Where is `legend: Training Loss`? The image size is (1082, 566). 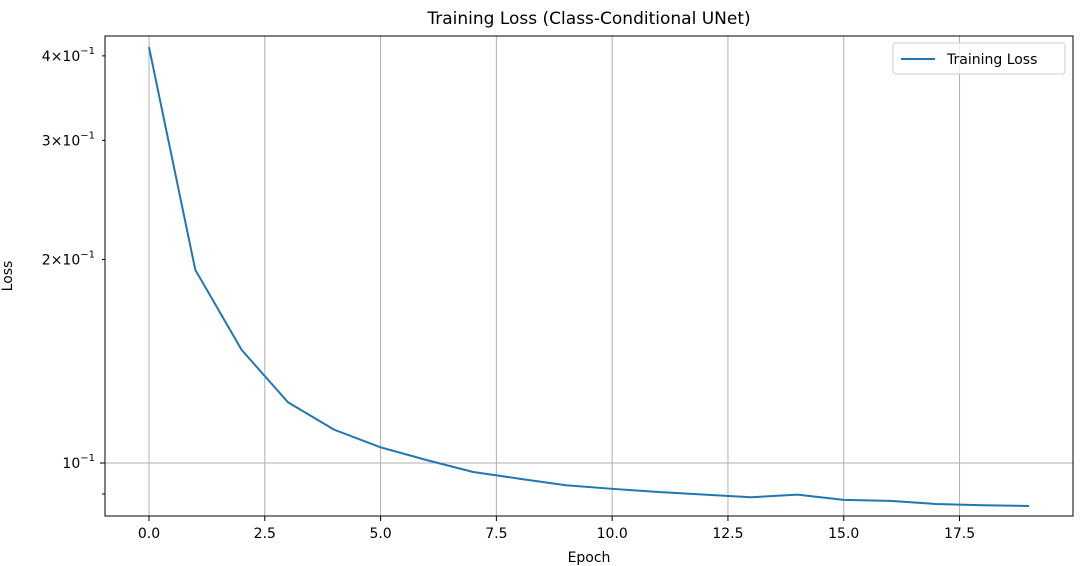 legend: Training Loss is located at coordinates (979, 58).